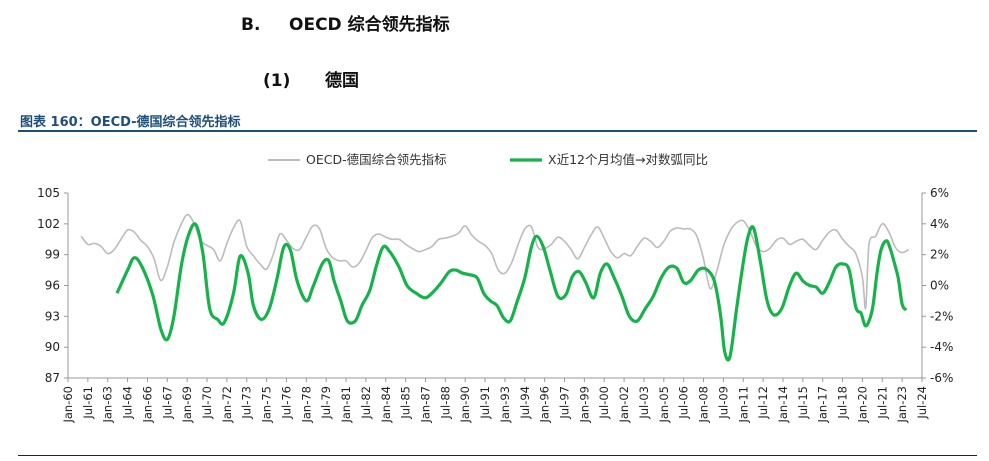 Image resolution: width=989 pixels, height=461 pixels. Describe the element at coordinates (342, 81) in the screenshot. I see `subsection-title: 德国` at that location.